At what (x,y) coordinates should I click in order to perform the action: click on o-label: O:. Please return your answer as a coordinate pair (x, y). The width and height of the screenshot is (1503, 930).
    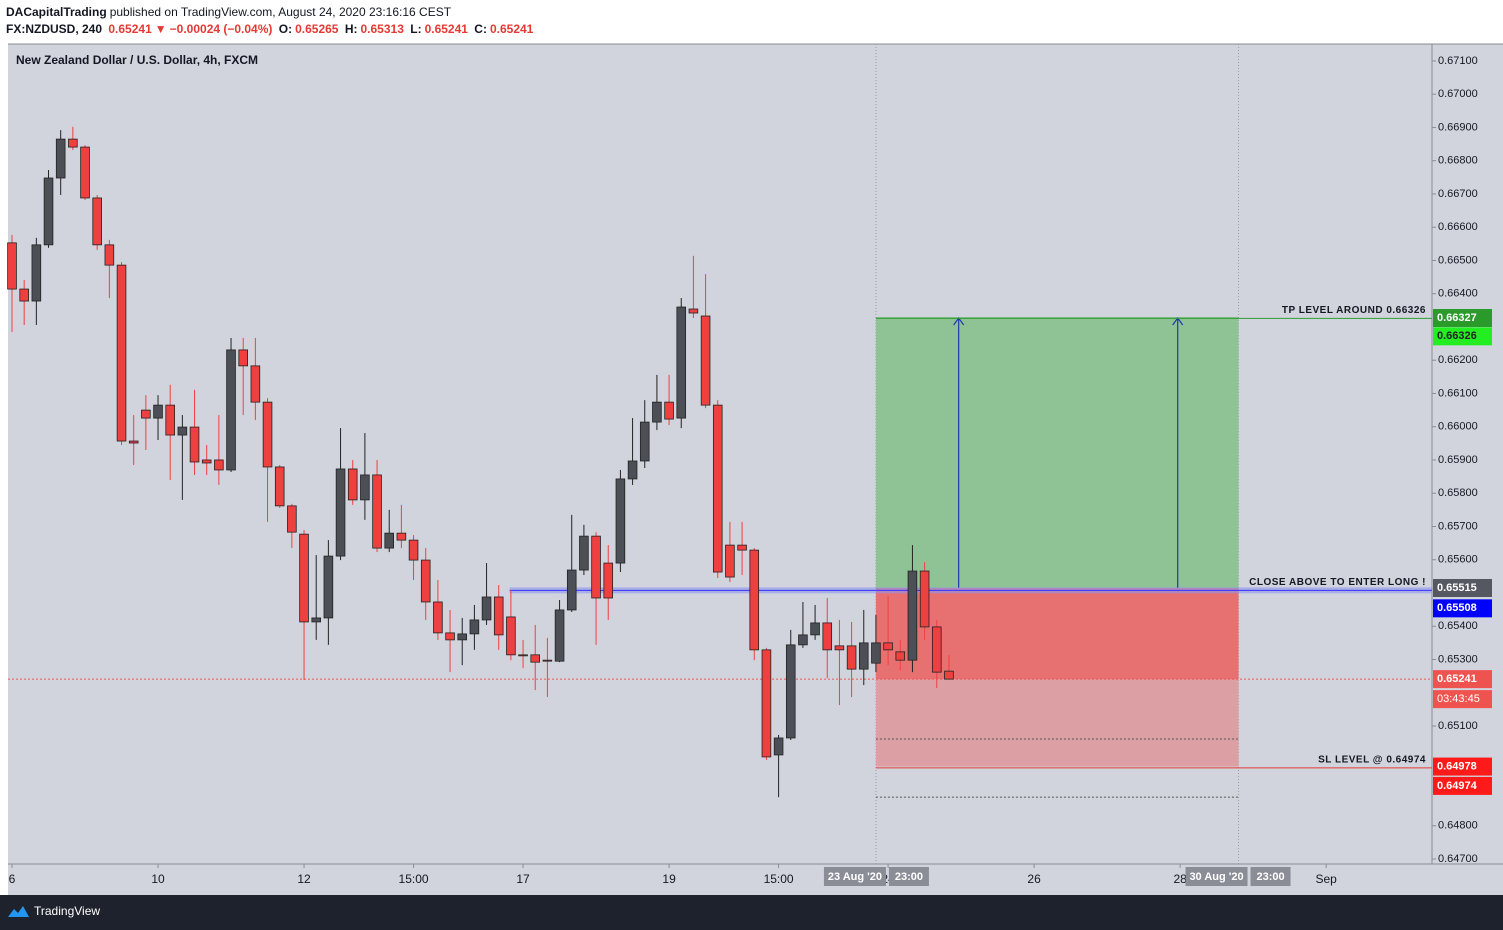
    Looking at the image, I should click on (285, 29).